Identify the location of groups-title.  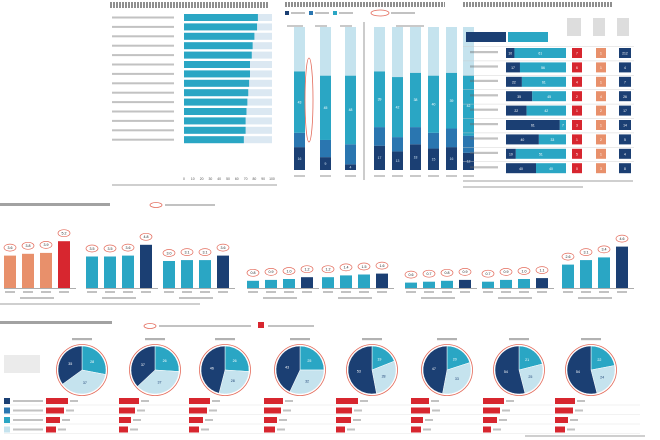
(55, 204).